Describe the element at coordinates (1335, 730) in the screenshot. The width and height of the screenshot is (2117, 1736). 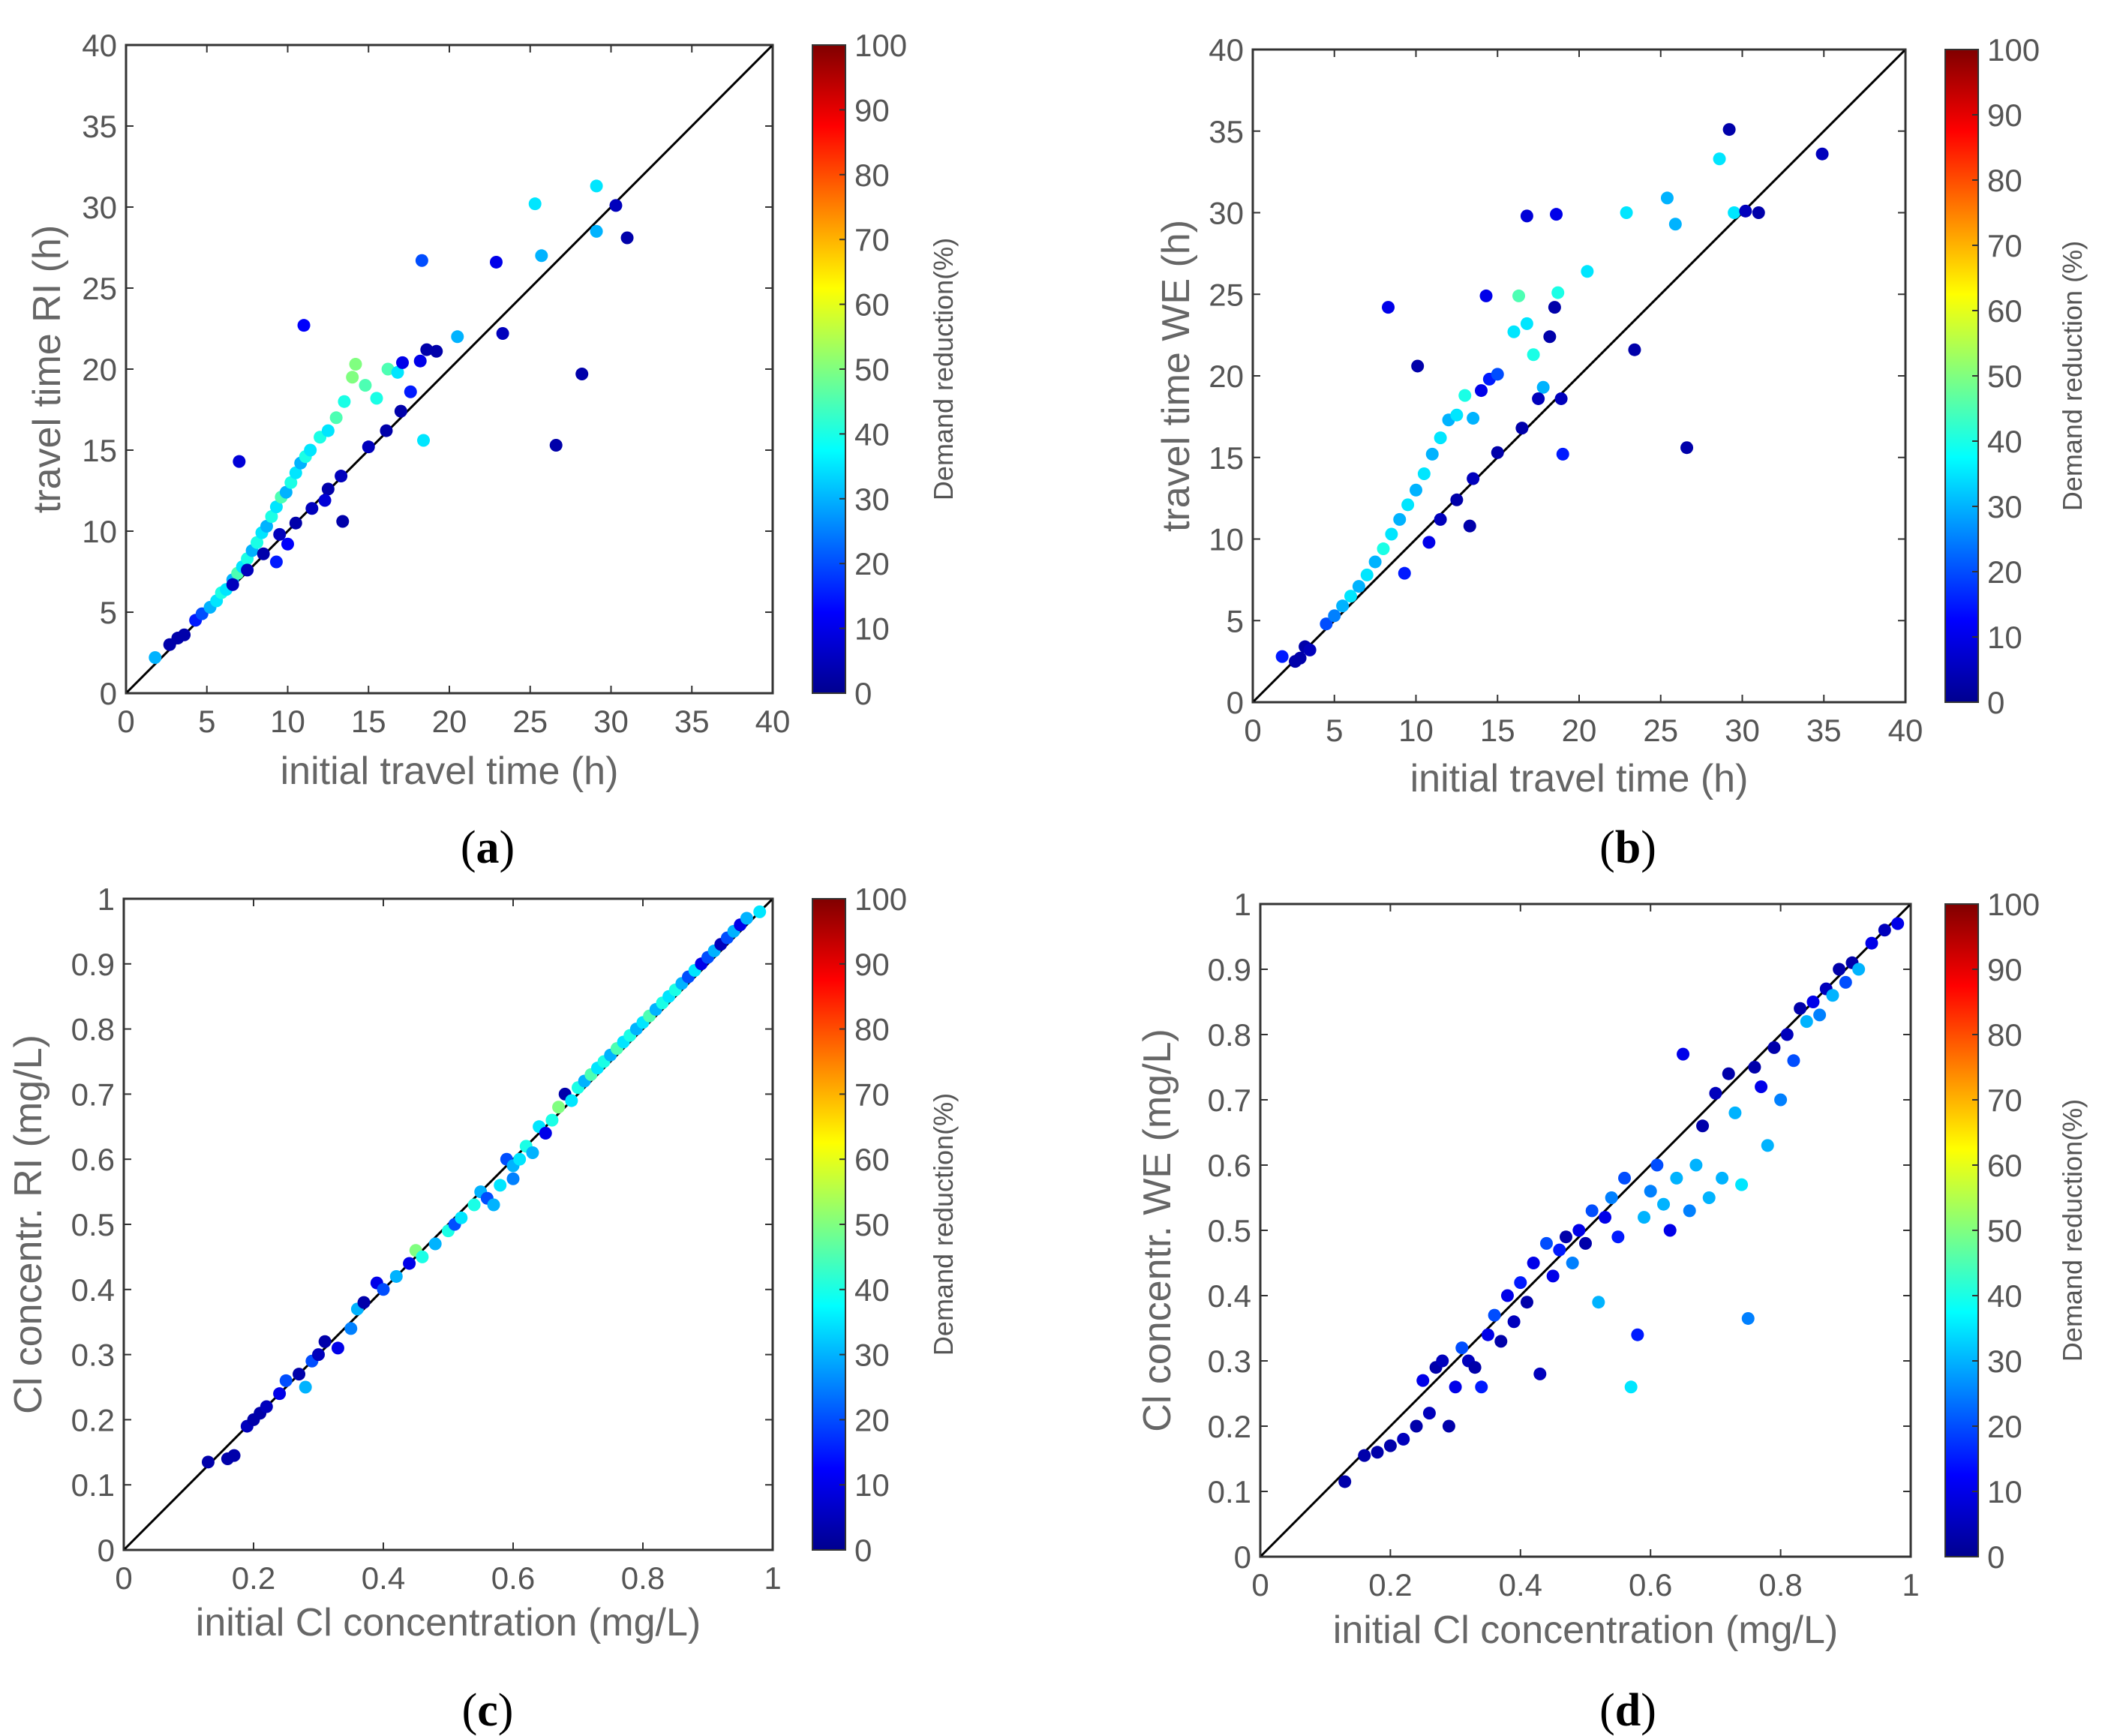
I see `x-tick-label: 5` at that location.